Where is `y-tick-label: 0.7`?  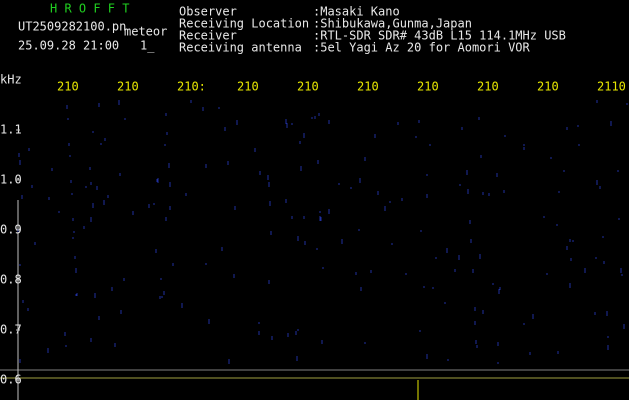
y-tick-label: 0.7 is located at coordinates (11, 330).